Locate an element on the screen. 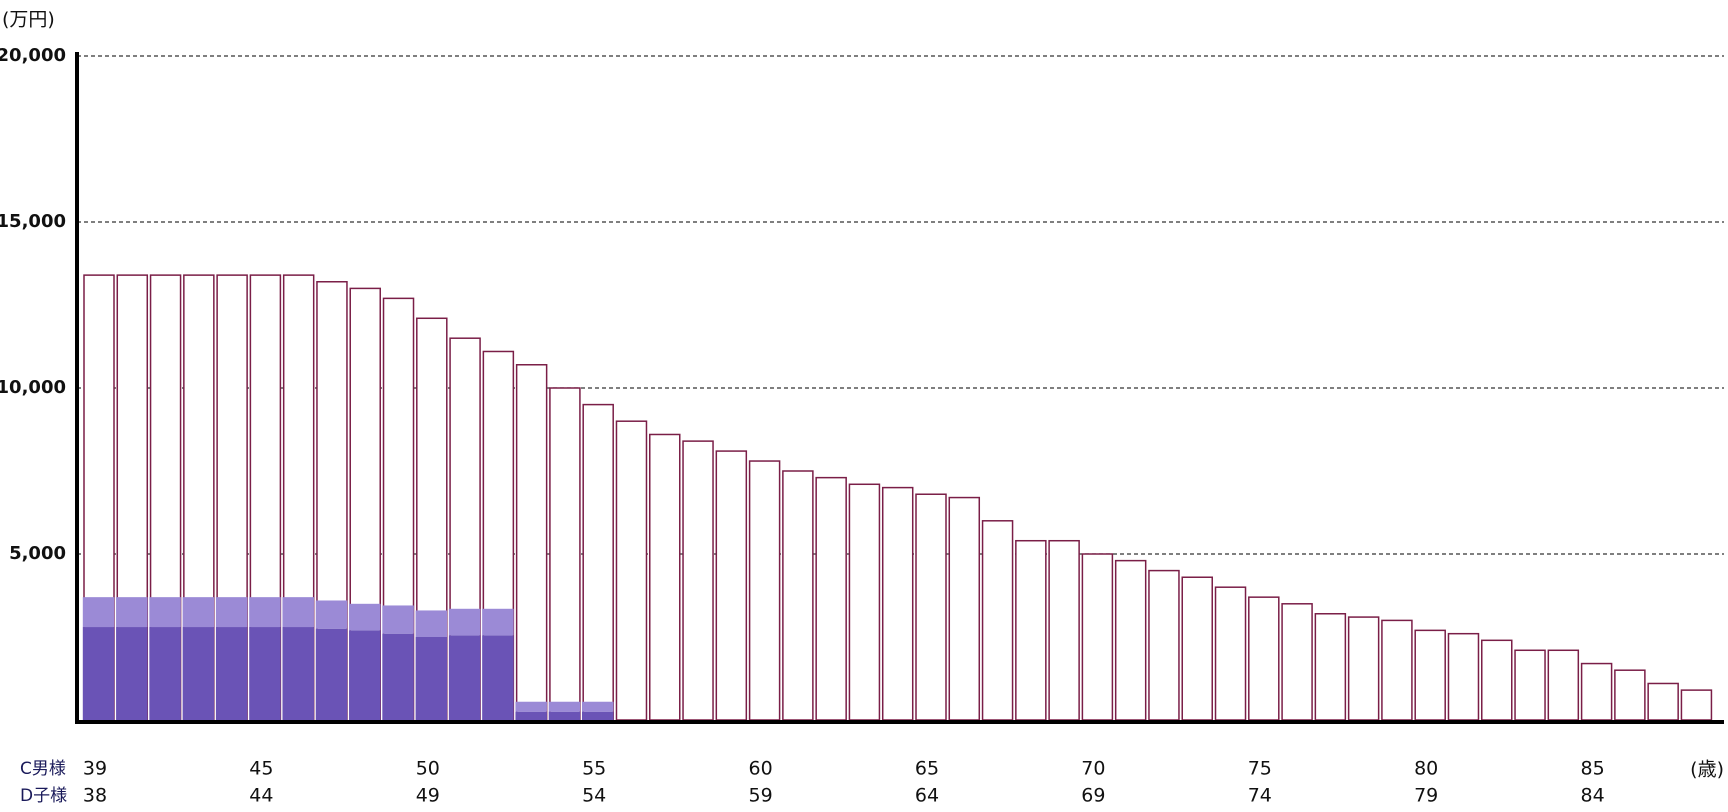 The width and height of the screenshot is (1728, 812). x-tick-label: 74 is located at coordinates (1260, 796).